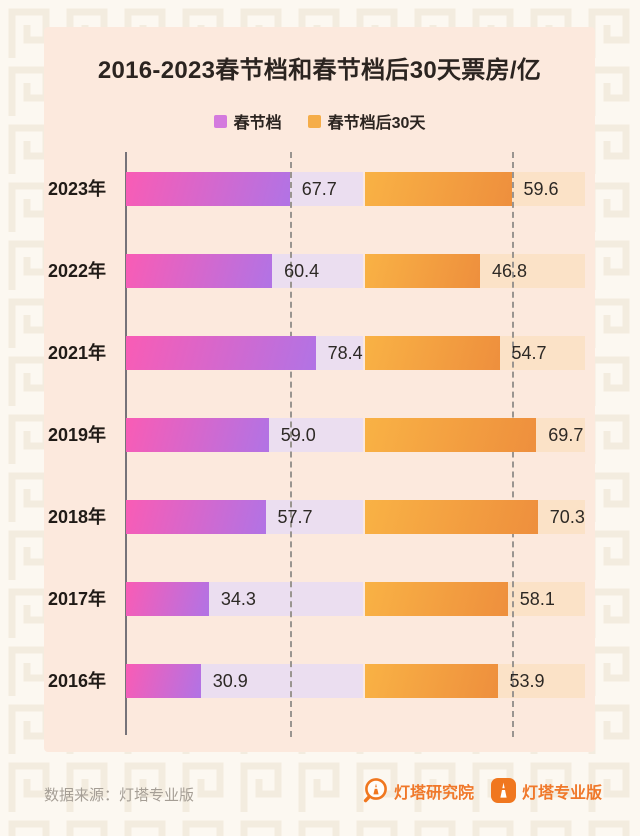 This screenshot has width=640, height=836. I want to click on year-label: 2021年, so click(77, 353).